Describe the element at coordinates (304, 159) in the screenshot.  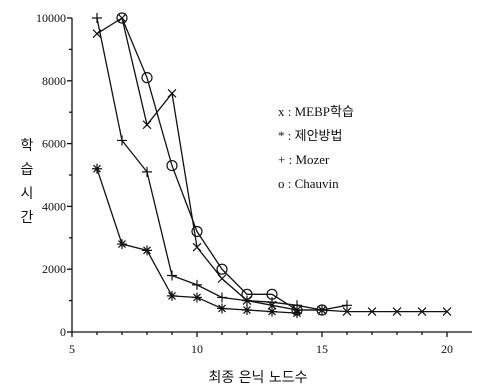
I see `legend-entry-mozer: + : Mozer` at that location.